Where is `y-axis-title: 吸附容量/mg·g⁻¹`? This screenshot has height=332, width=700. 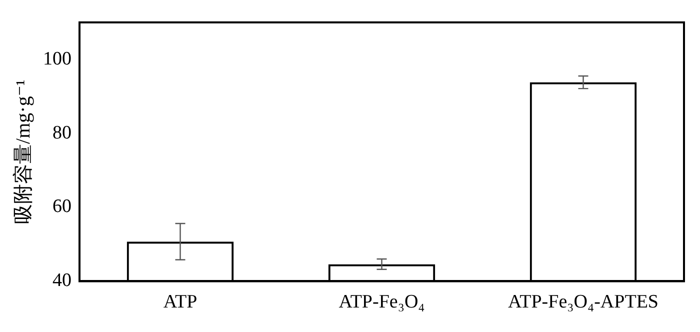
y-axis-title: 吸附容量/mg·g⁻¹ is located at coordinates (23, 152).